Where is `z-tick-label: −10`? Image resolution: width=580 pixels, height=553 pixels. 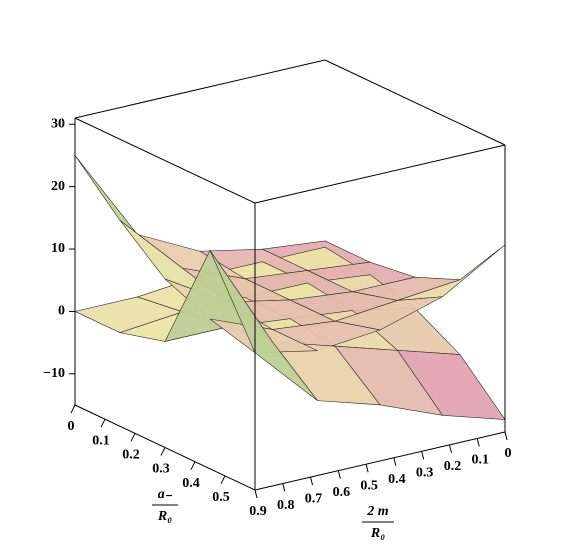 z-tick-label: −10 is located at coordinates (54, 373).